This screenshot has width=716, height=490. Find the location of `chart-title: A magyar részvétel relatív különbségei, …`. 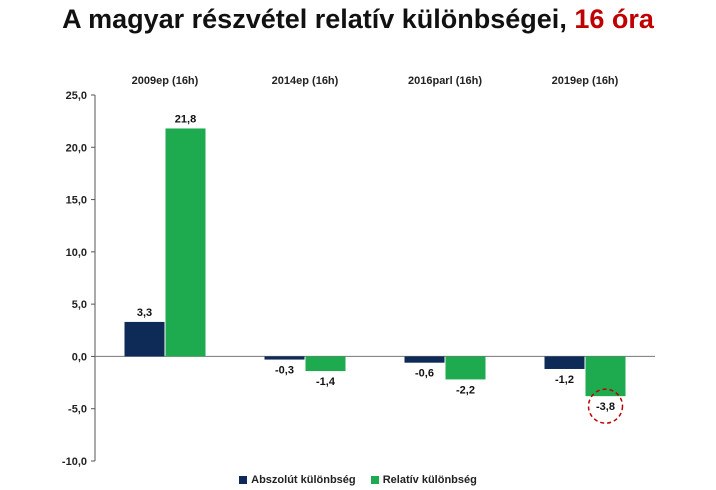

chart-title: A magyar részvétel relatív különbségei, … is located at coordinates (358, 19).